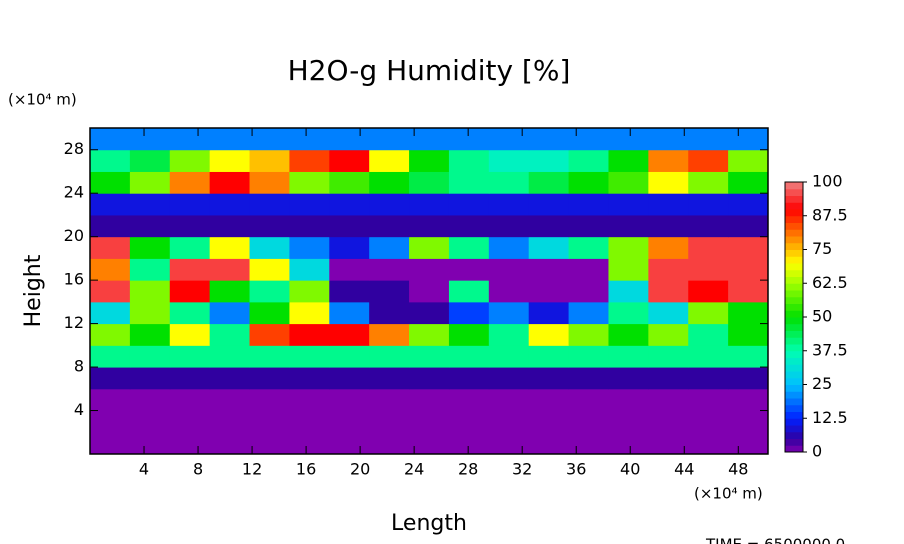 The image size is (904, 544). Describe the element at coordinates (830, 282) in the screenshot. I see `colorbar-tick-label: 62.5` at that location.